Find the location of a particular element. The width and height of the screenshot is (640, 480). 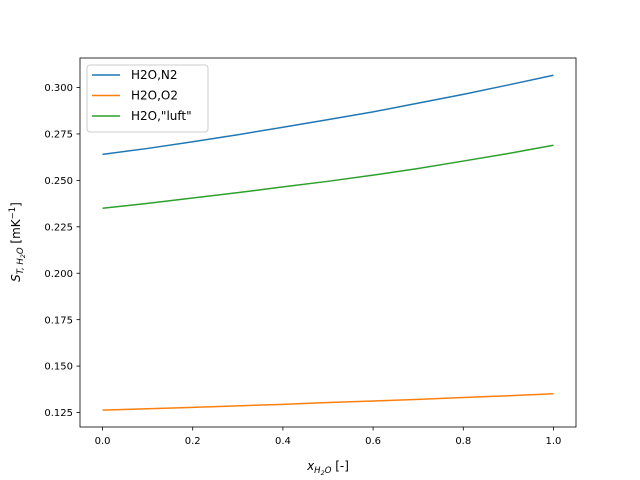

legend-items: H2O,N2 H2O,O2 H2O,"luft" is located at coordinates (142, 95).